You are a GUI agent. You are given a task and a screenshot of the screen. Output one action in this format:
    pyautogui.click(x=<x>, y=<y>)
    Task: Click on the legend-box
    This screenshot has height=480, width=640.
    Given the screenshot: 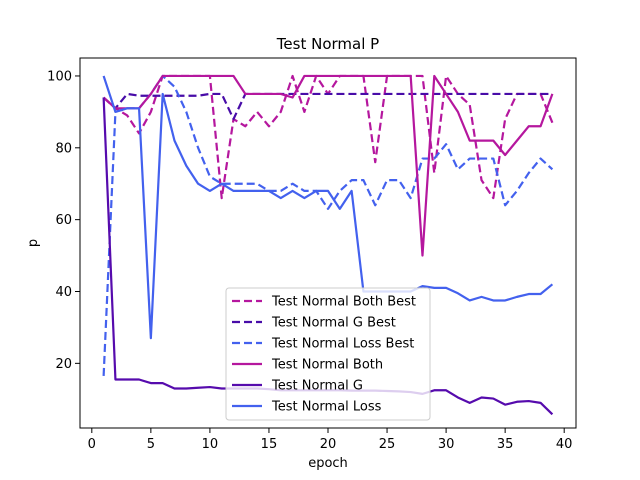 What is the action you would take?
    pyautogui.click(x=328, y=354)
    